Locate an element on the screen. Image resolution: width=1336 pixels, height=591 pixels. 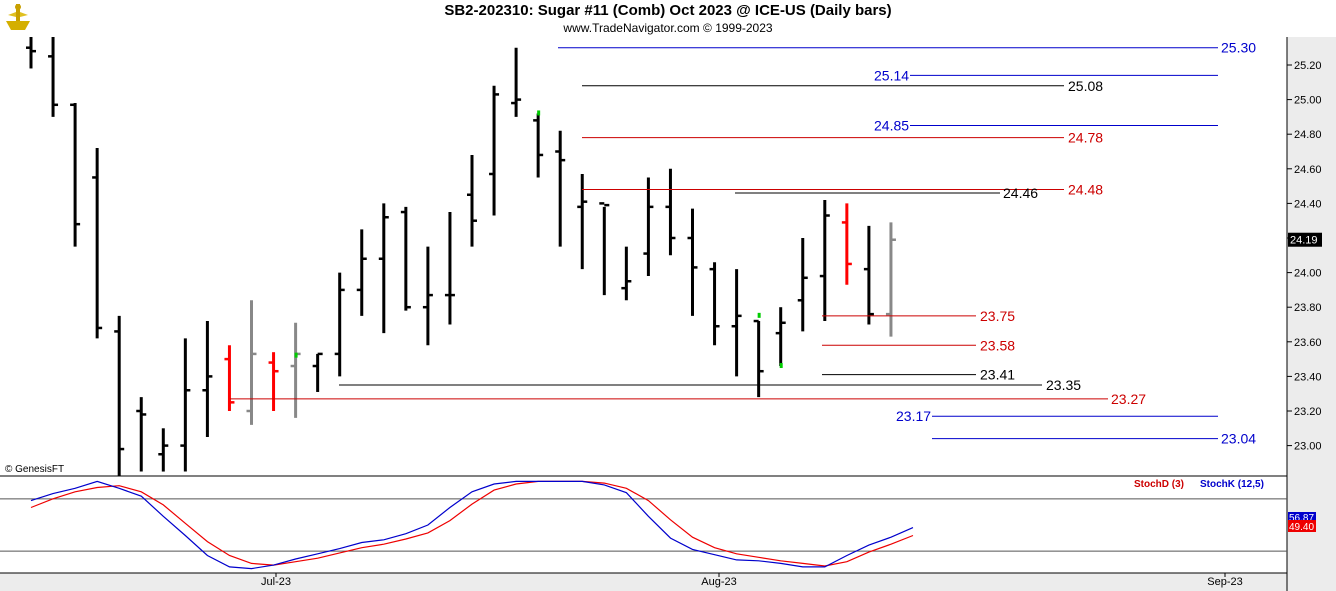
y-tick-label: 24.80 is located at coordinates (1308, 135).